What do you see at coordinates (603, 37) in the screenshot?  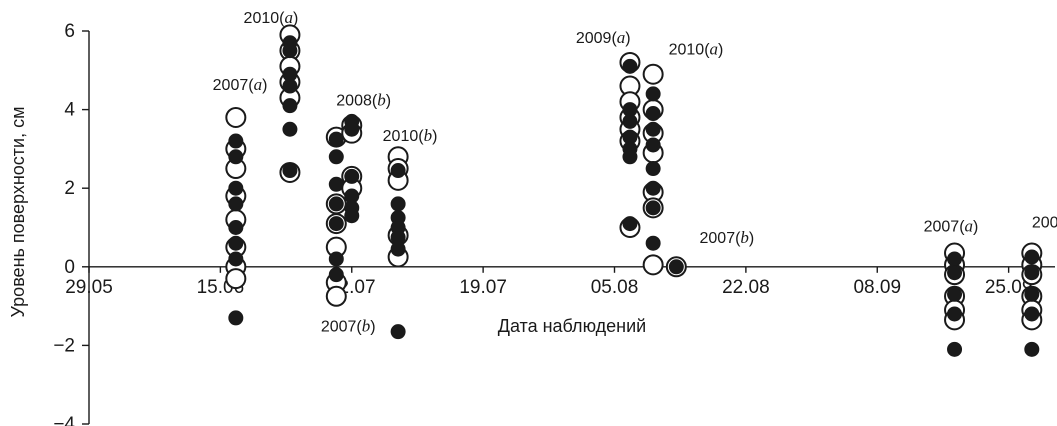 I see `year-annotation: 2009(a)` at bounding box center [603, 37].